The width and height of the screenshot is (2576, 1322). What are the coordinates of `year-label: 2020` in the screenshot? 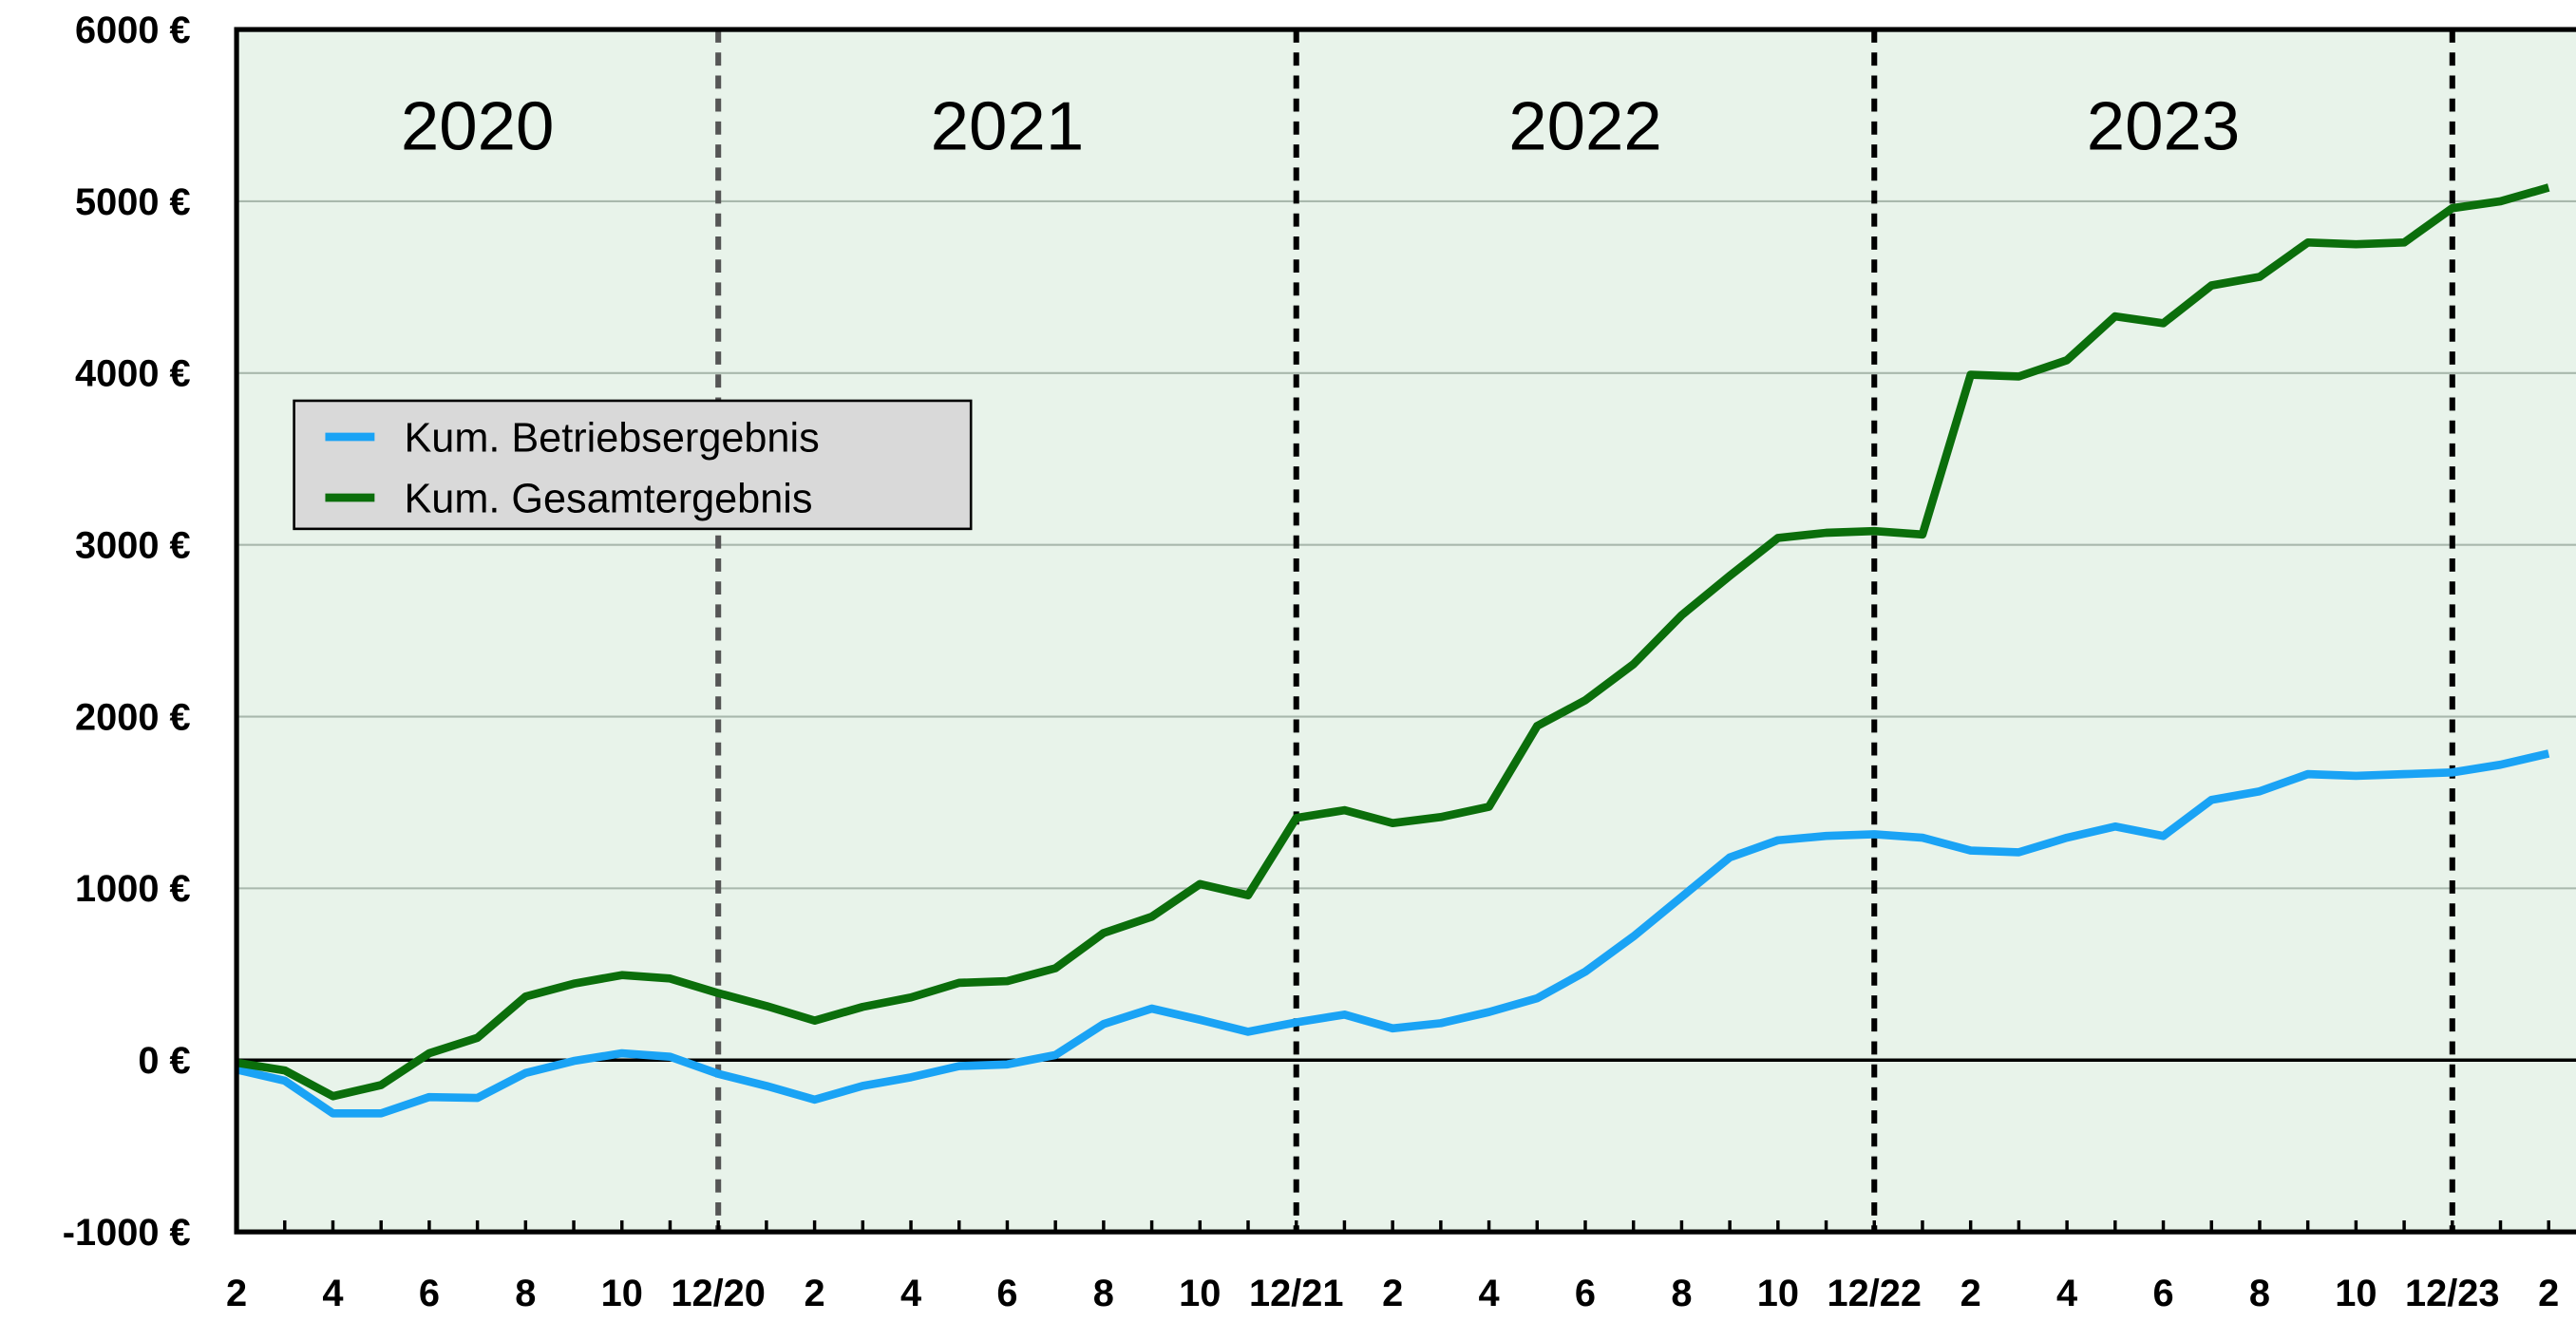 It's located at (478, 125).